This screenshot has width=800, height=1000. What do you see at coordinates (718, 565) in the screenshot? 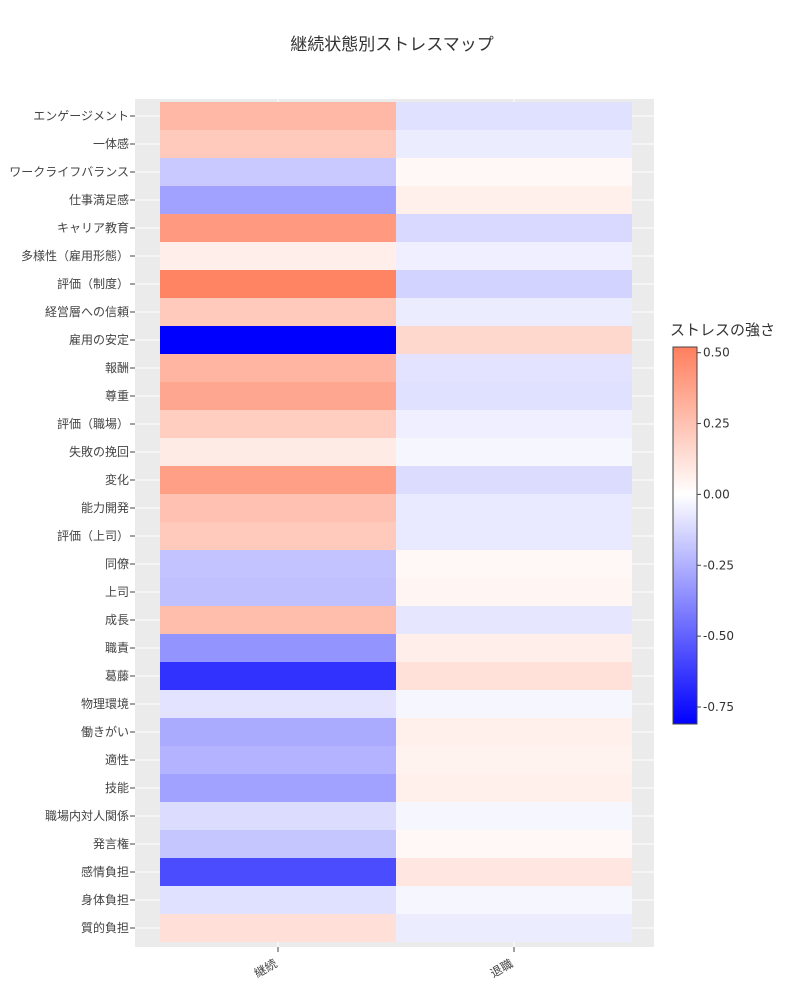
I see `colorbar-tick-label: -0.25` at bounding box center [718, 565].